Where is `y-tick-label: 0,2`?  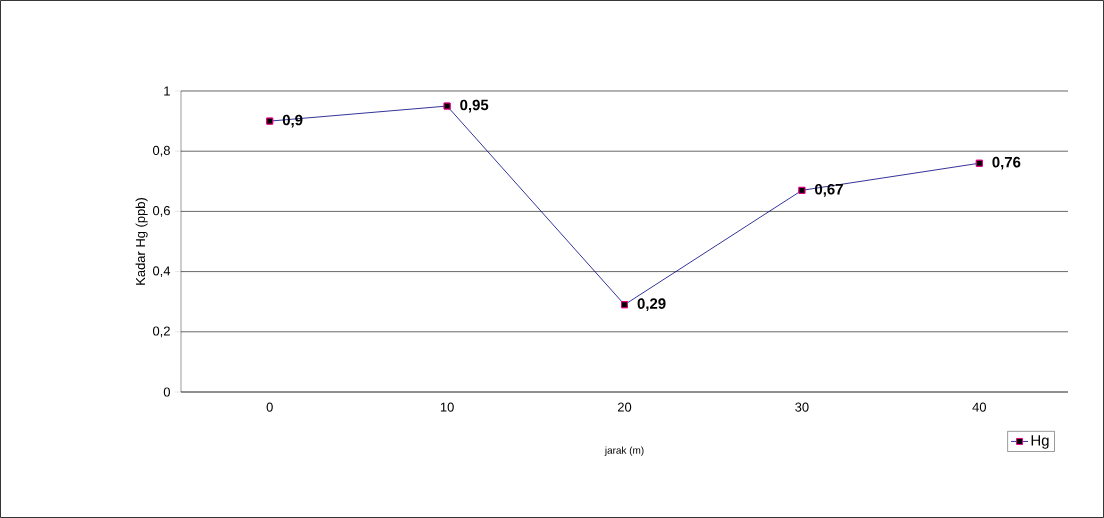
y-tick-label: 0,2 is located at coordinates (161, 332).